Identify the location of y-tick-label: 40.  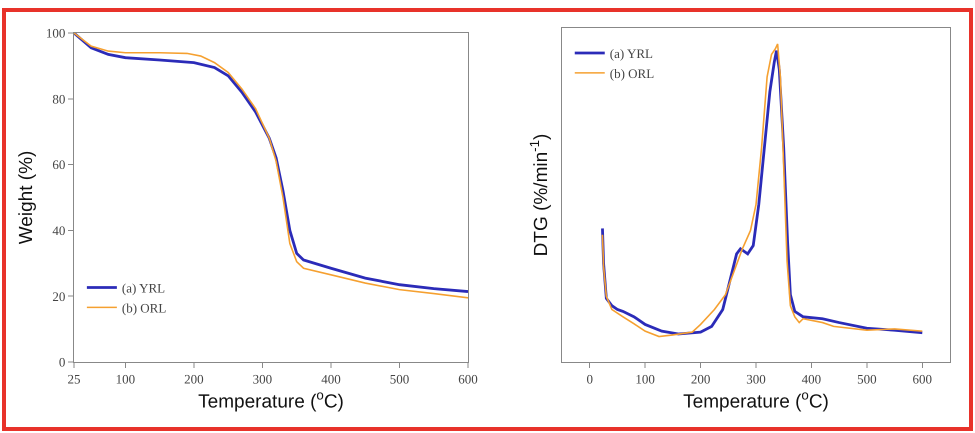
(59, 230).